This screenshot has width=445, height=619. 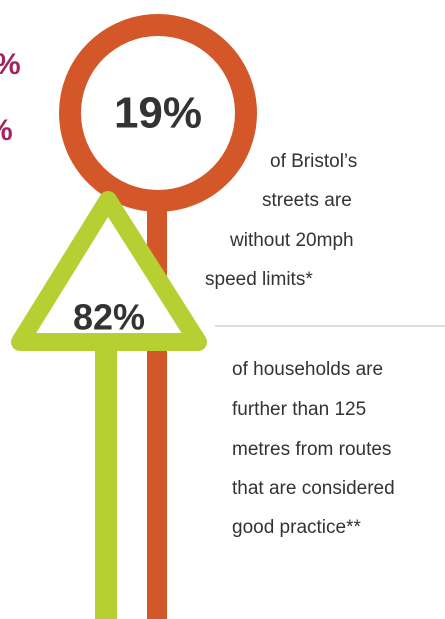 I want to click on fact-line: of Bristol’s, so click(x=313, y=161).